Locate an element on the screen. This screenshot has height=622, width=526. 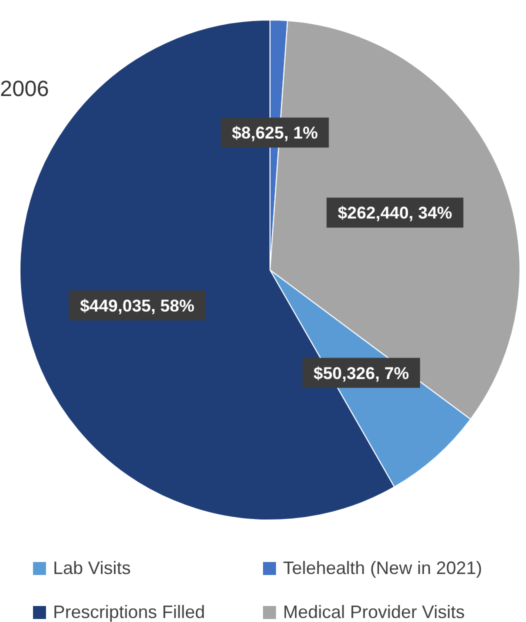
data-label: $262,440, 34% is located at coordinates (395, 213).